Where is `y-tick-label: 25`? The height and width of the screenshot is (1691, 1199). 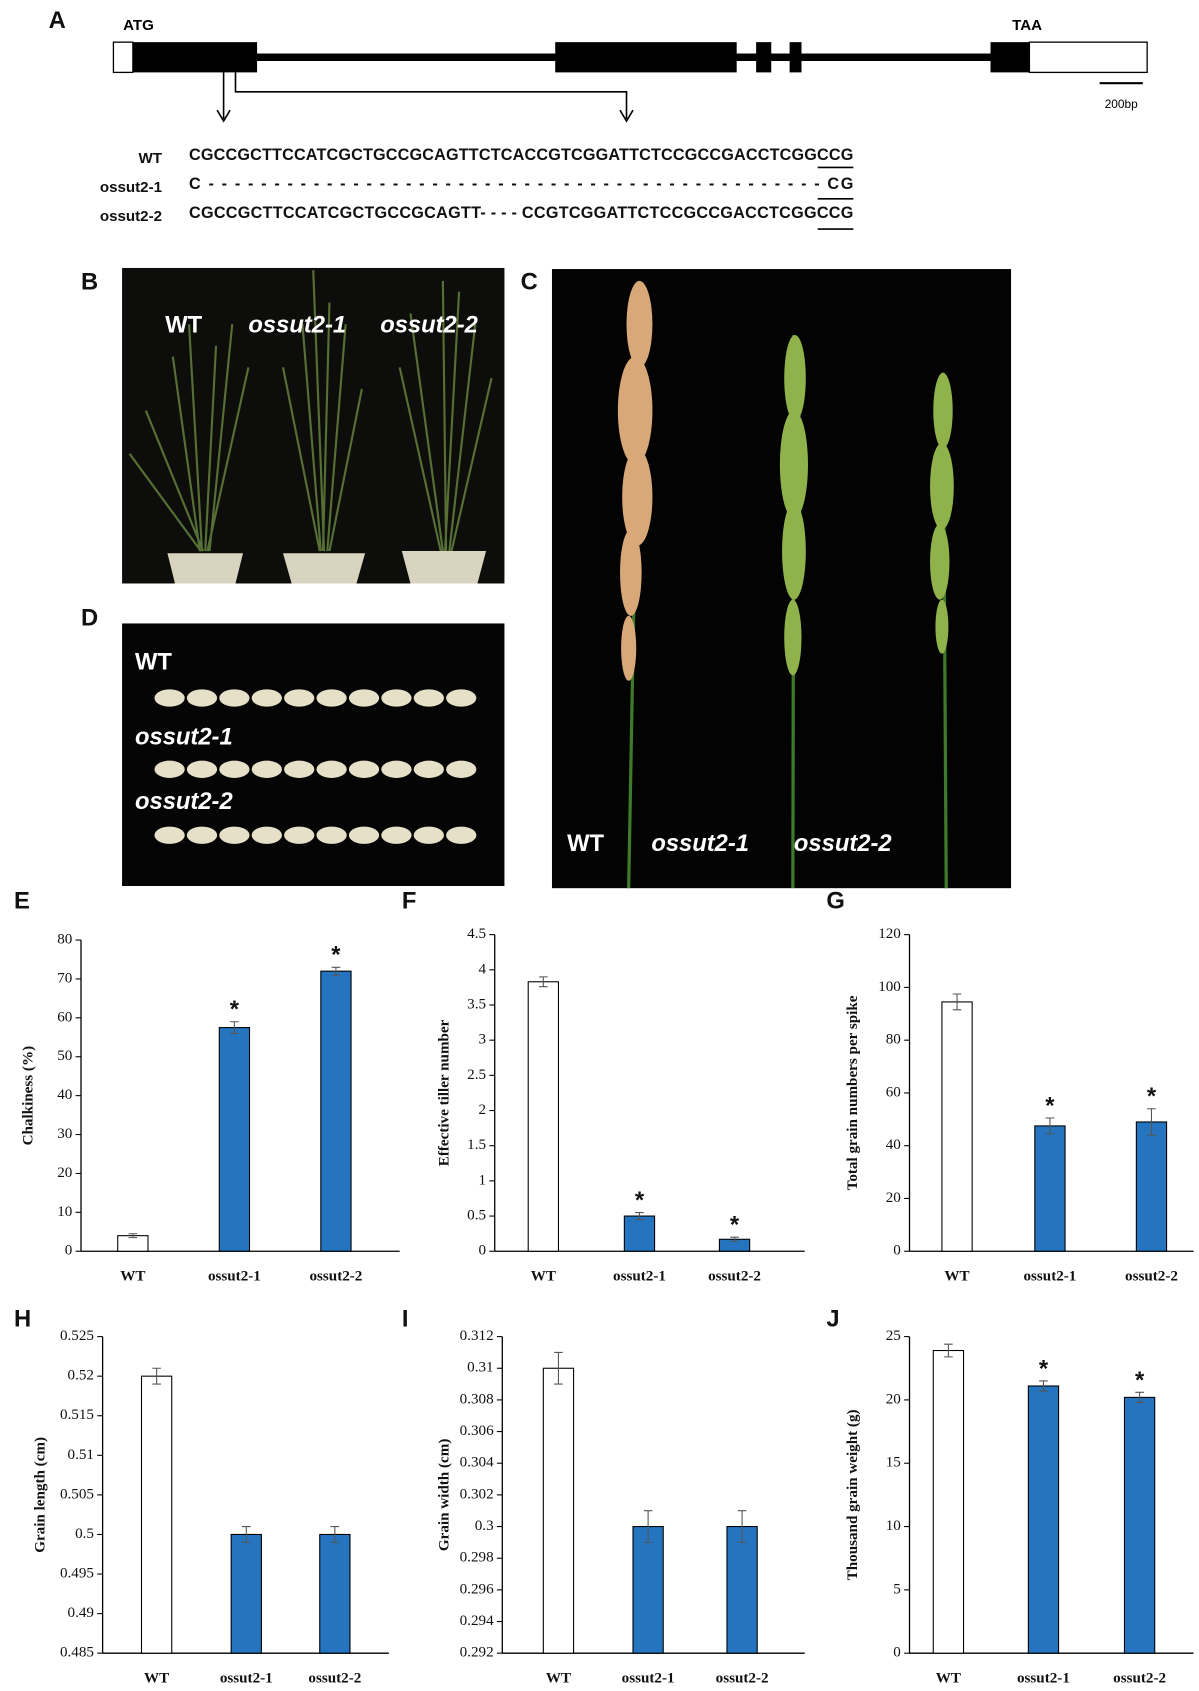
y-tick-label: 25 is located at coordinates (893, 1336).